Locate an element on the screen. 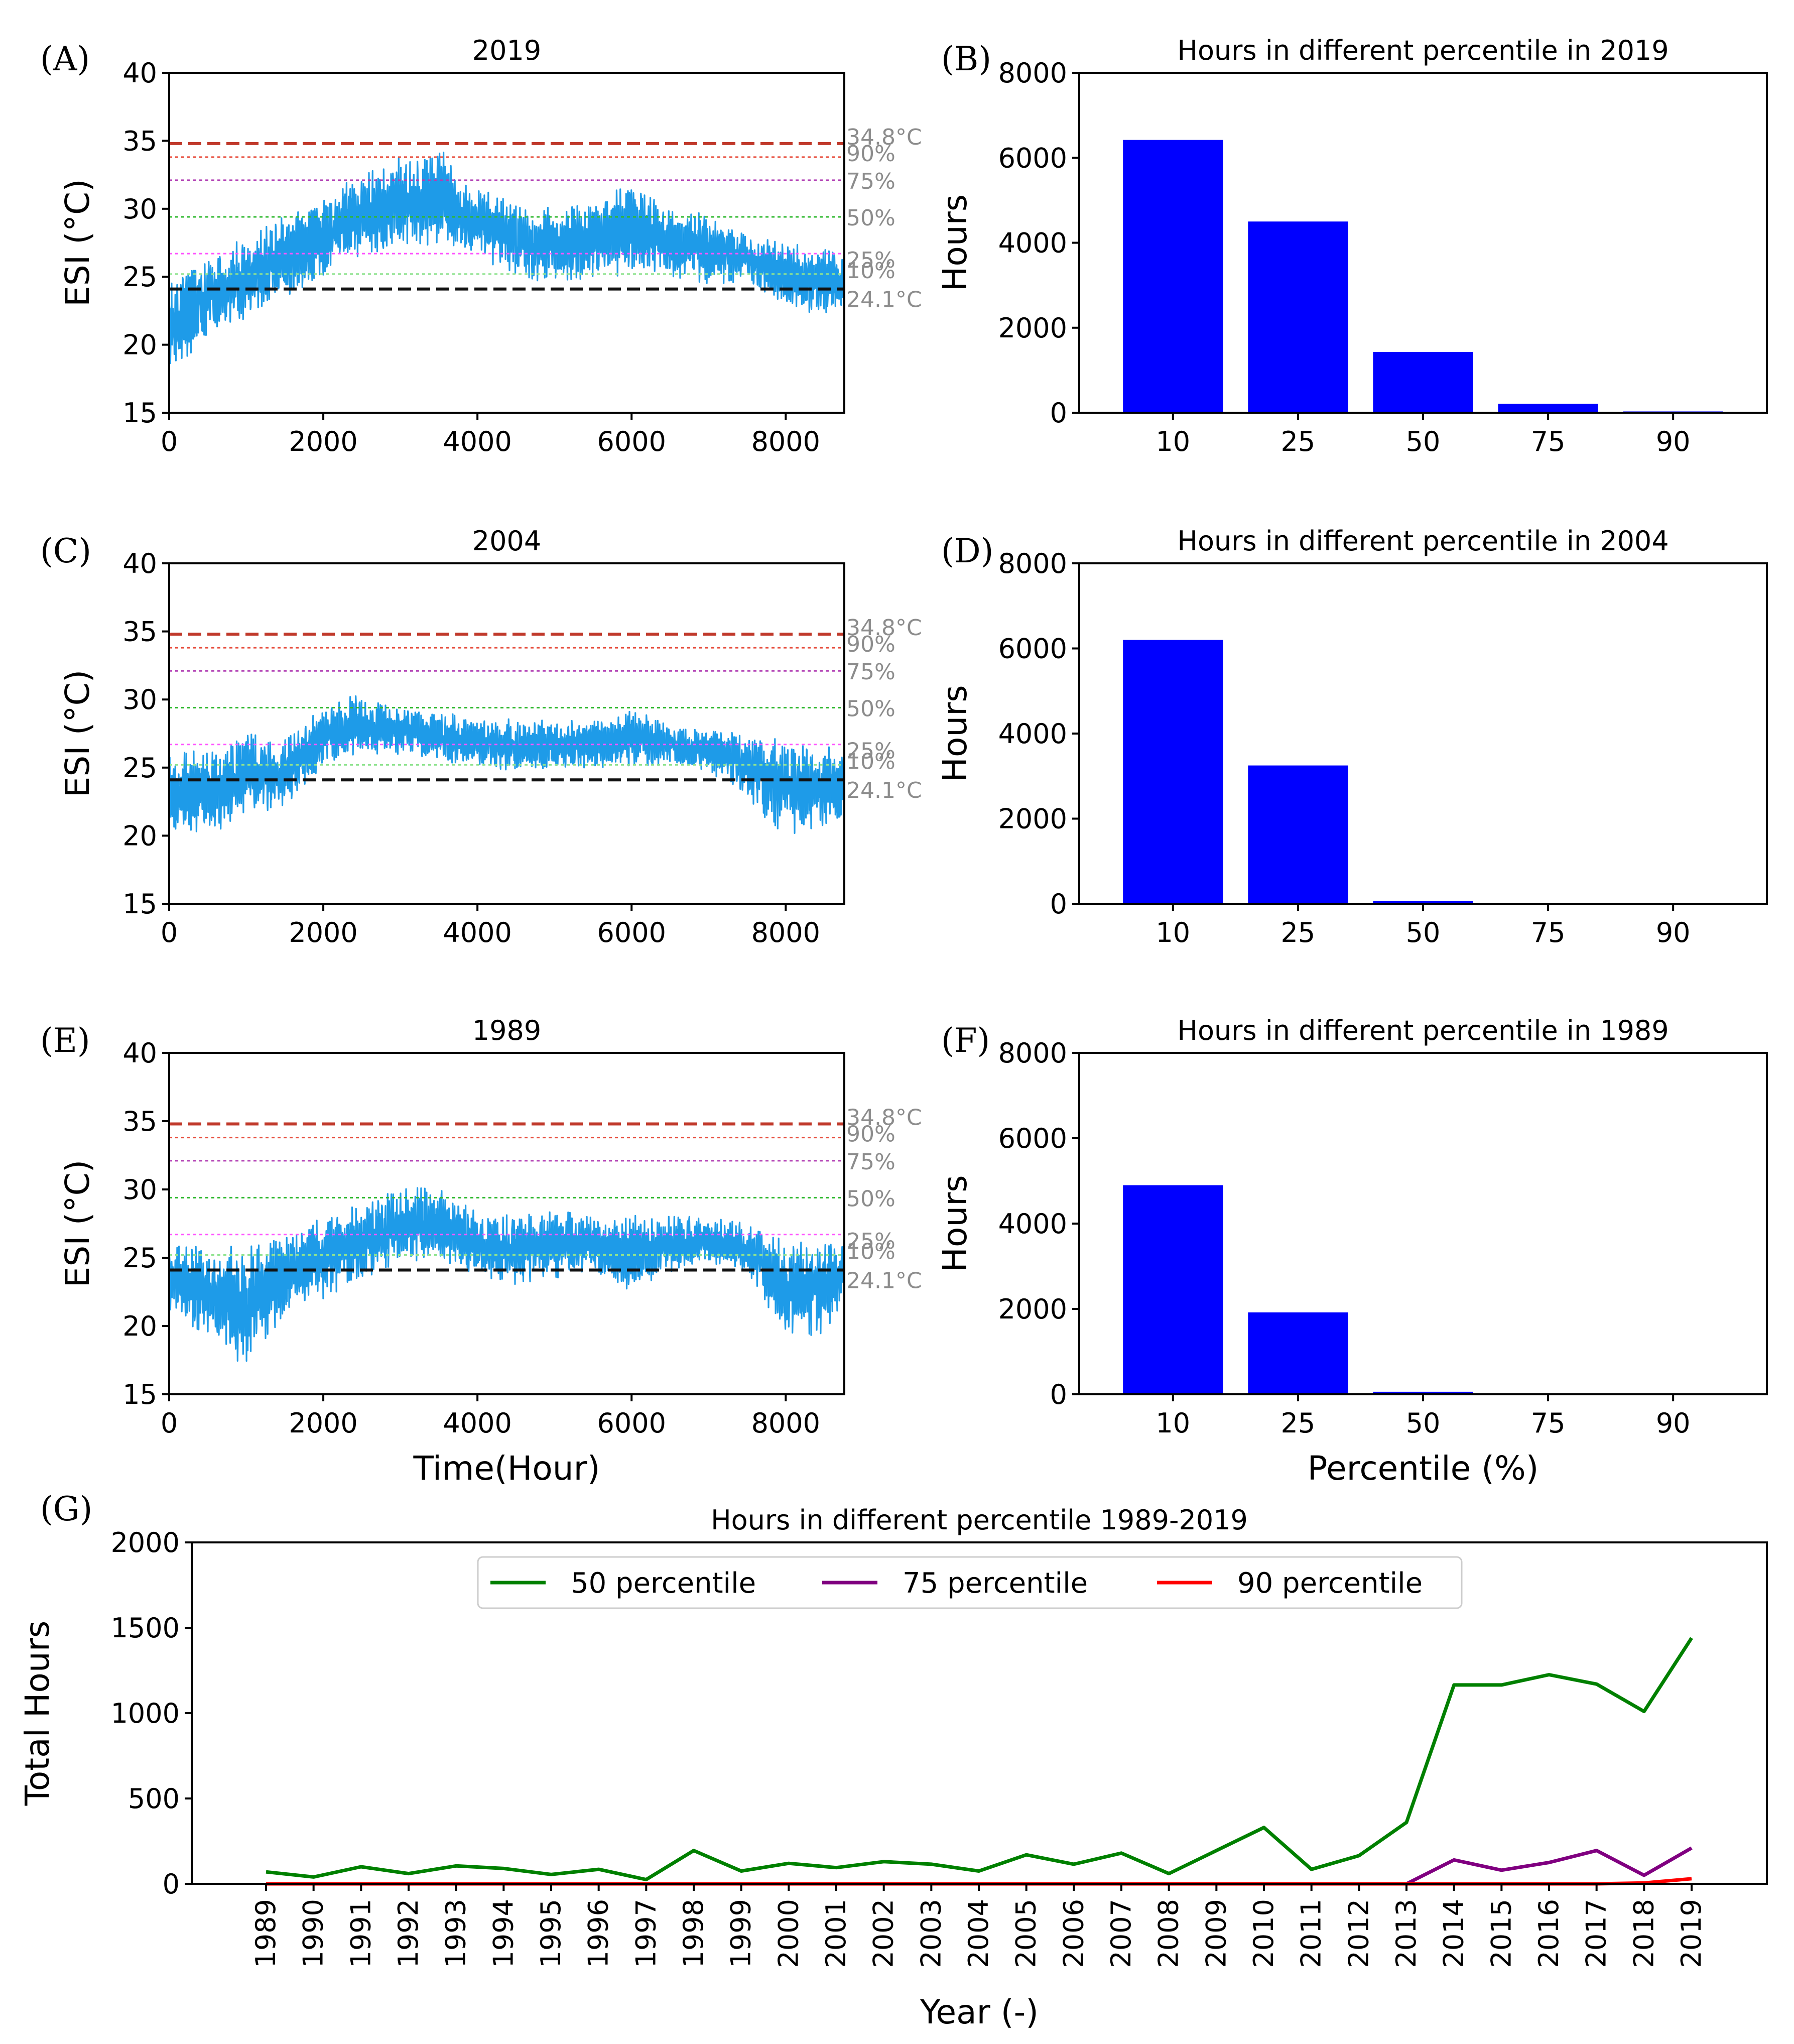  y-tick-label: 15 is located at coordinates (139, 904).